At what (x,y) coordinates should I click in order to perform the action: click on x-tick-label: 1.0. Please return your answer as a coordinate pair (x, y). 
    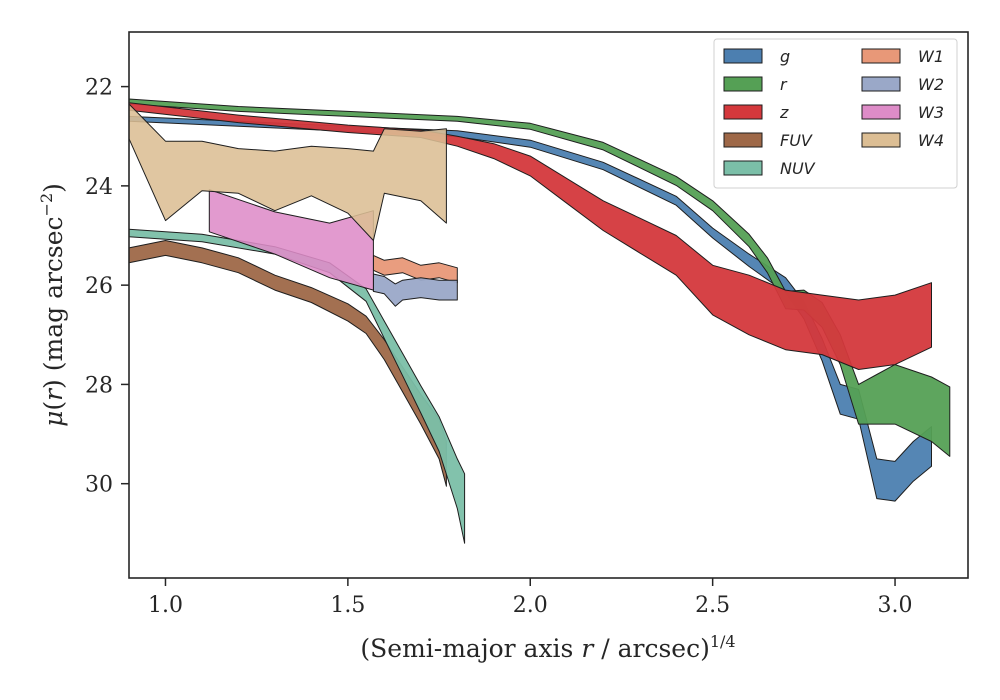
    Looking at the image, I should click on (165, 605).